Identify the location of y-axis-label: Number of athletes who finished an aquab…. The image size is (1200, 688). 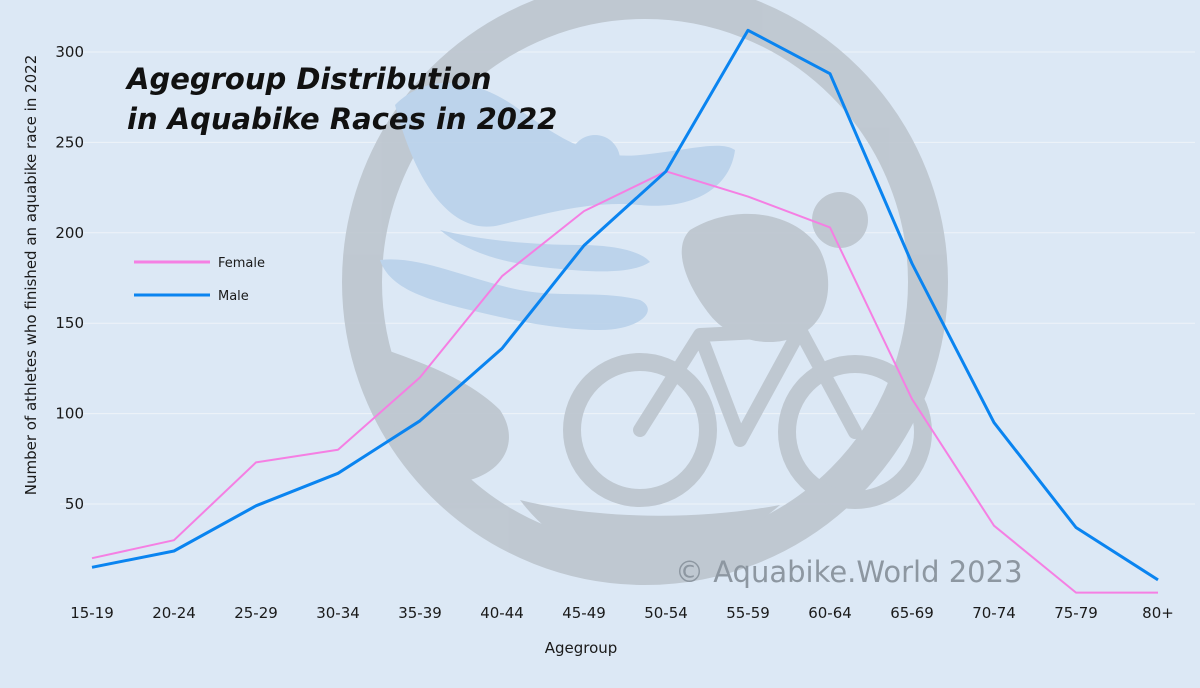
(31, 275).